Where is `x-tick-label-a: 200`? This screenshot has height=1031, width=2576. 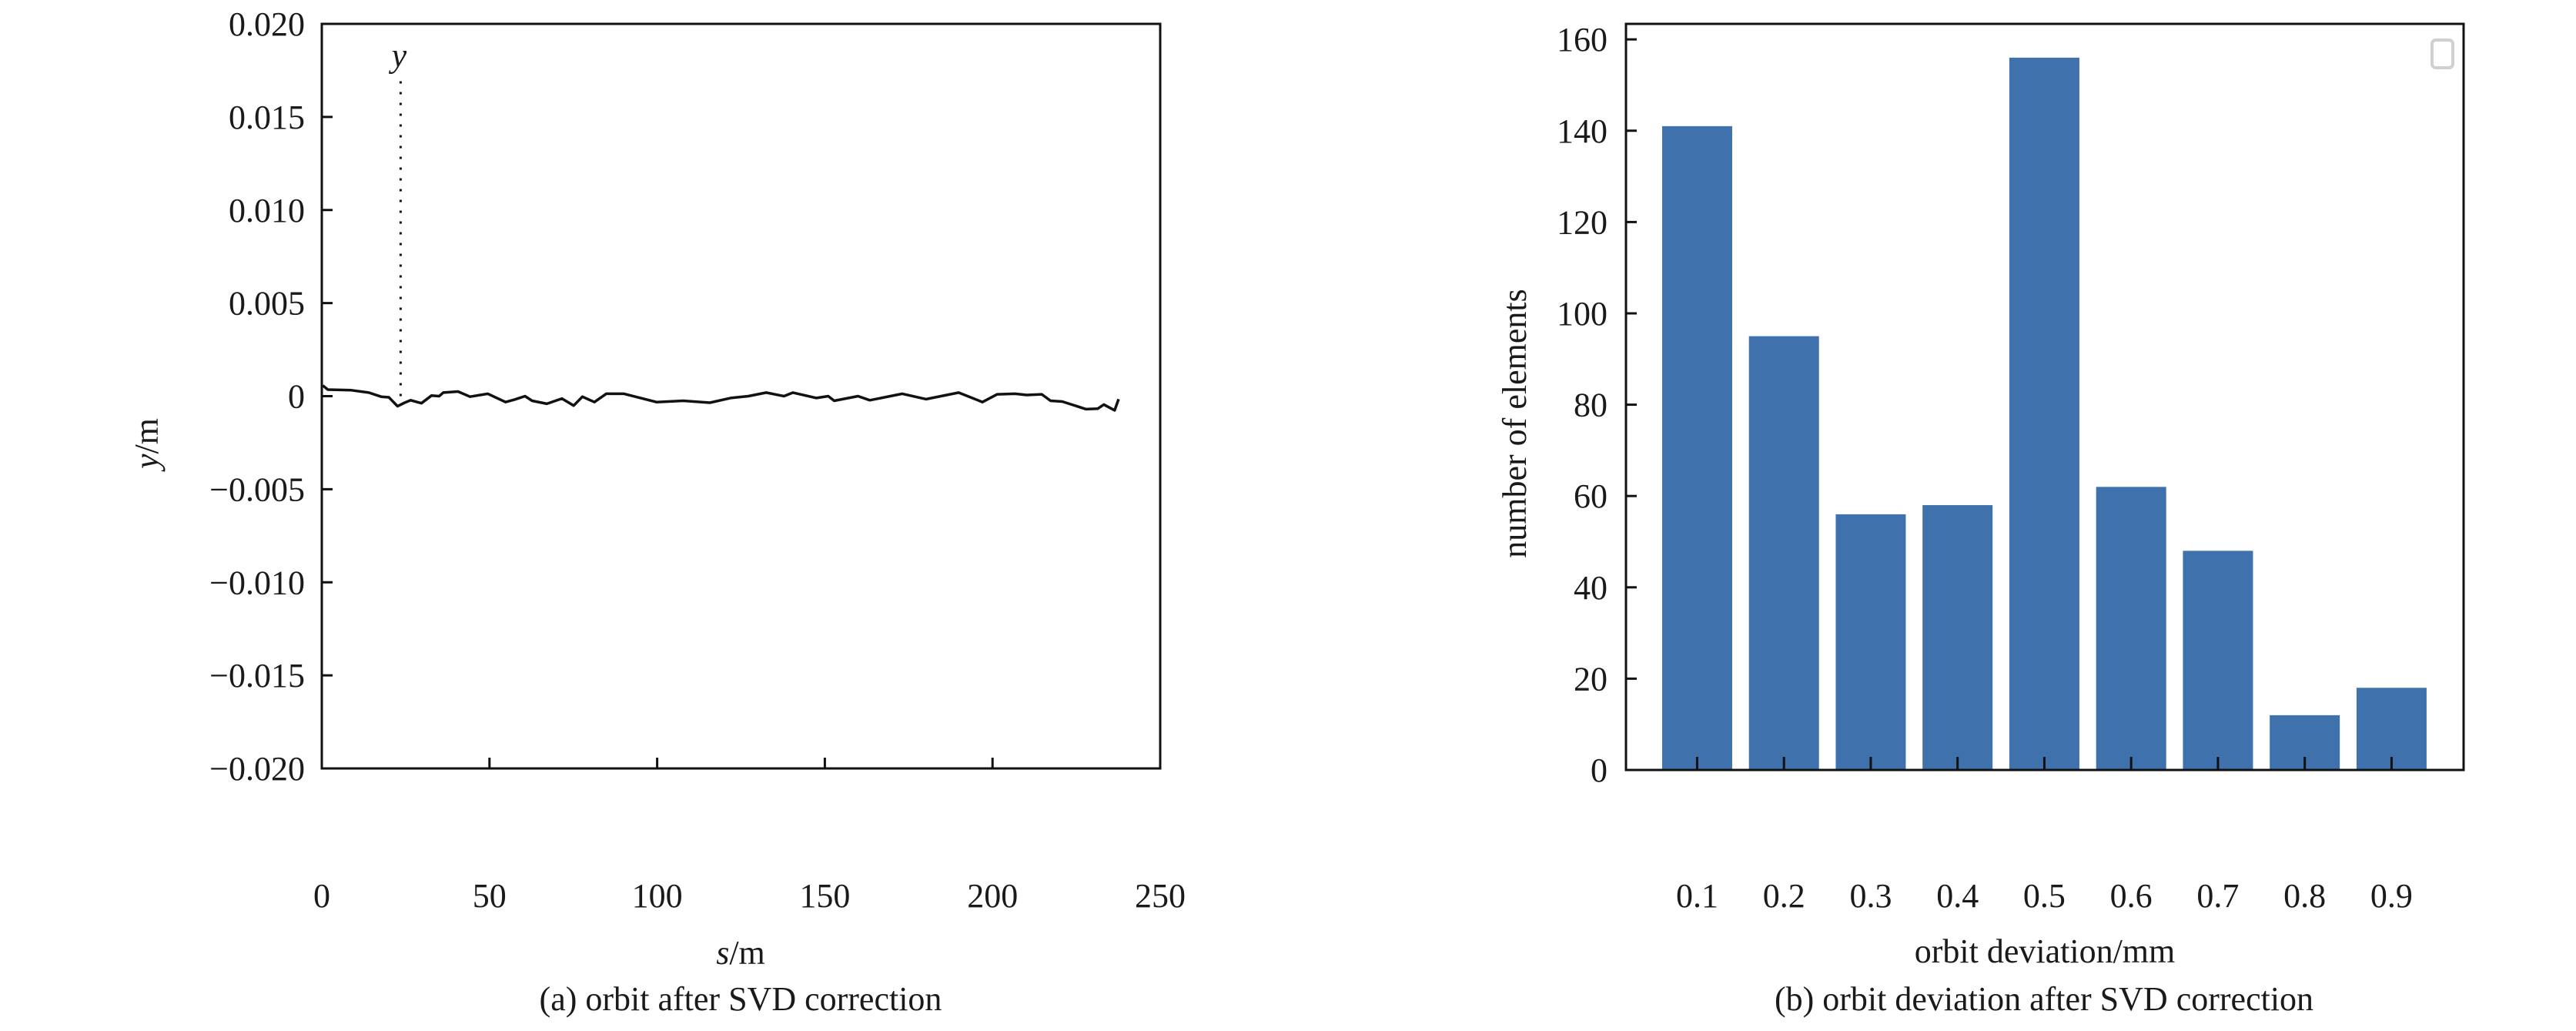 x-tick-label-a: 200 is located at coordinates (993, 896).